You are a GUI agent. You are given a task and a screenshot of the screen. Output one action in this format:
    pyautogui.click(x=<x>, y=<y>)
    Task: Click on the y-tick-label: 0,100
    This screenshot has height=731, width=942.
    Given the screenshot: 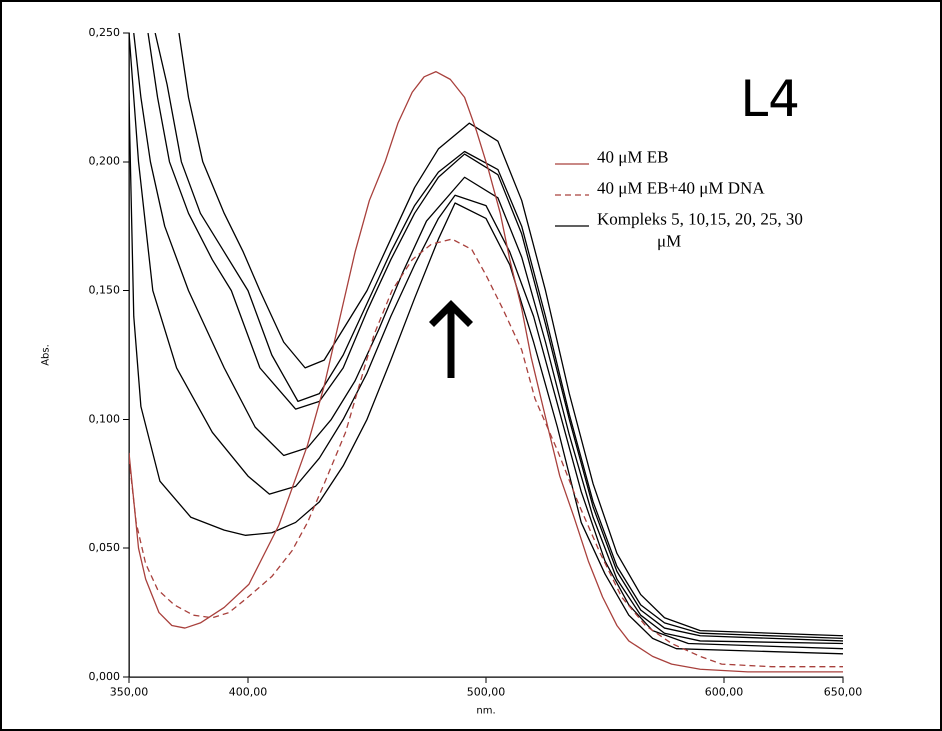 What is the action you would take?
    pyautogui.click(x=104, y=419)
    